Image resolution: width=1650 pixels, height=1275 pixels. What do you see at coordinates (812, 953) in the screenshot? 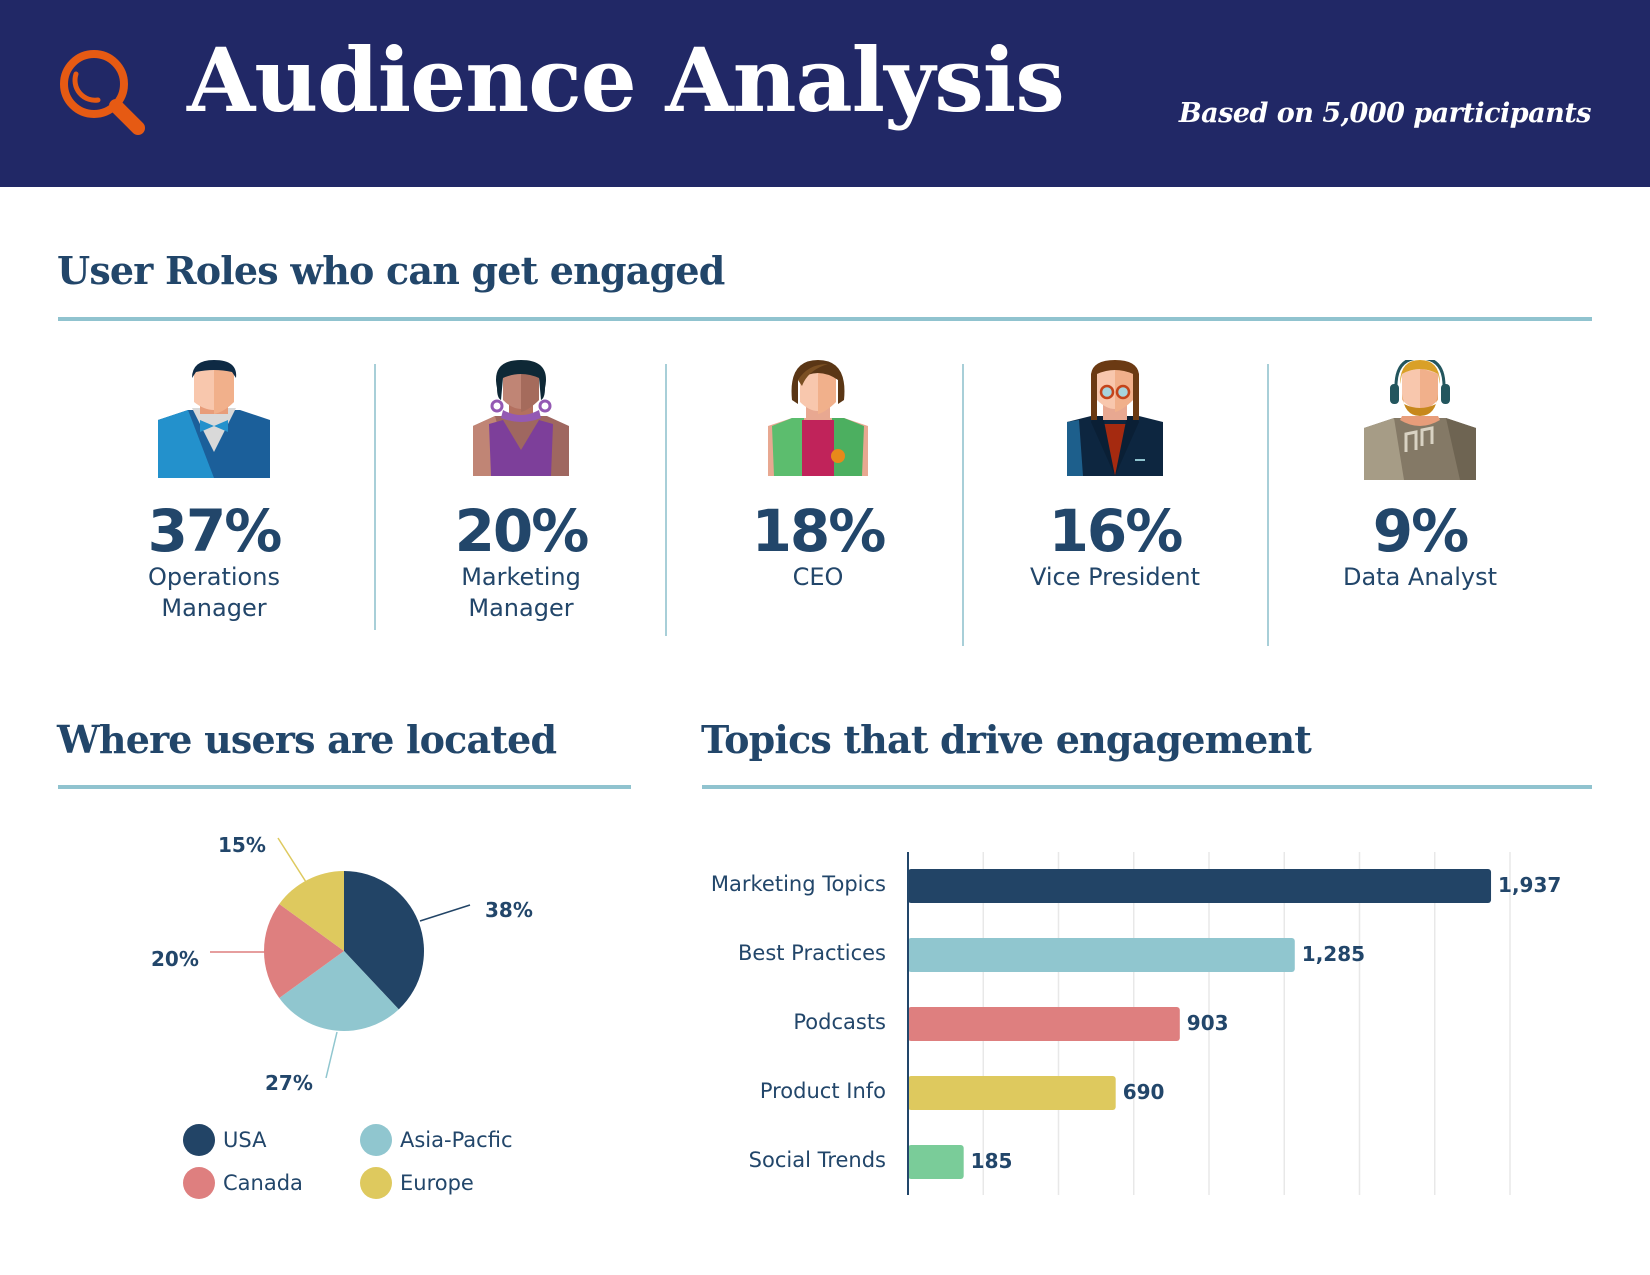
I see `bar-category-label: Best Practices` at bounding box center [812, 953].